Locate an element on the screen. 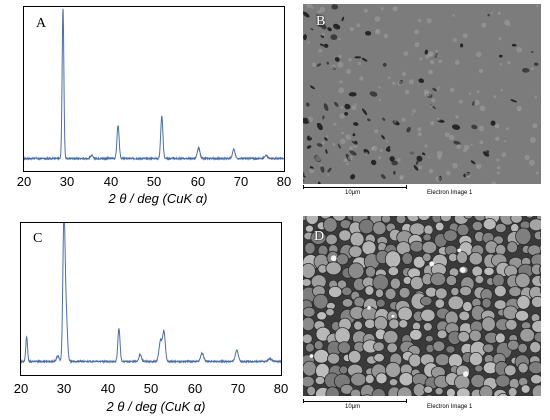 The image size is (550, 420). panel-label-a: A is located at coordinates (41, 23).